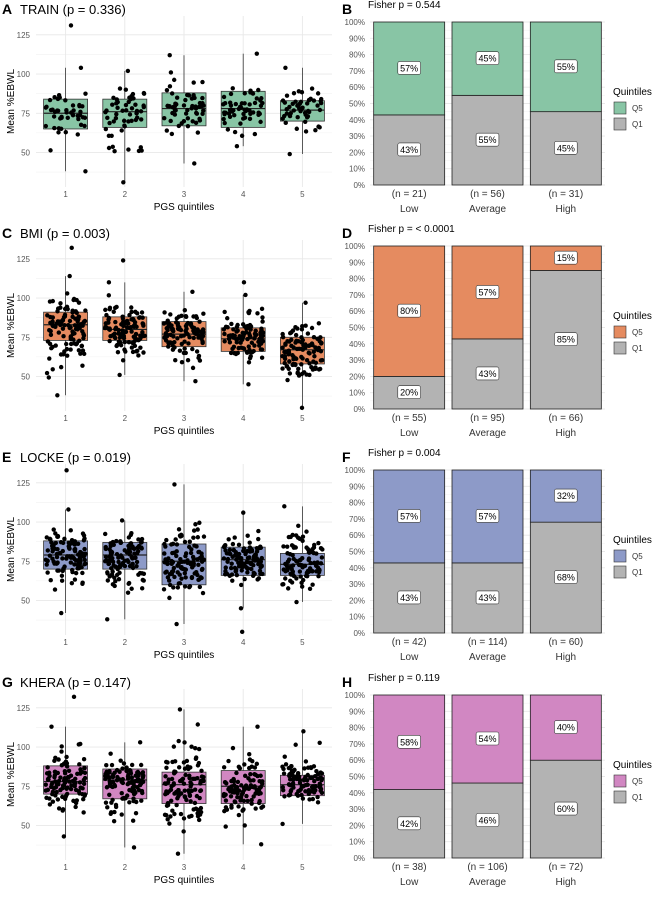 This screenshot has height=900, width=667. I want to click on panel-letter: D, so click(347, 233).